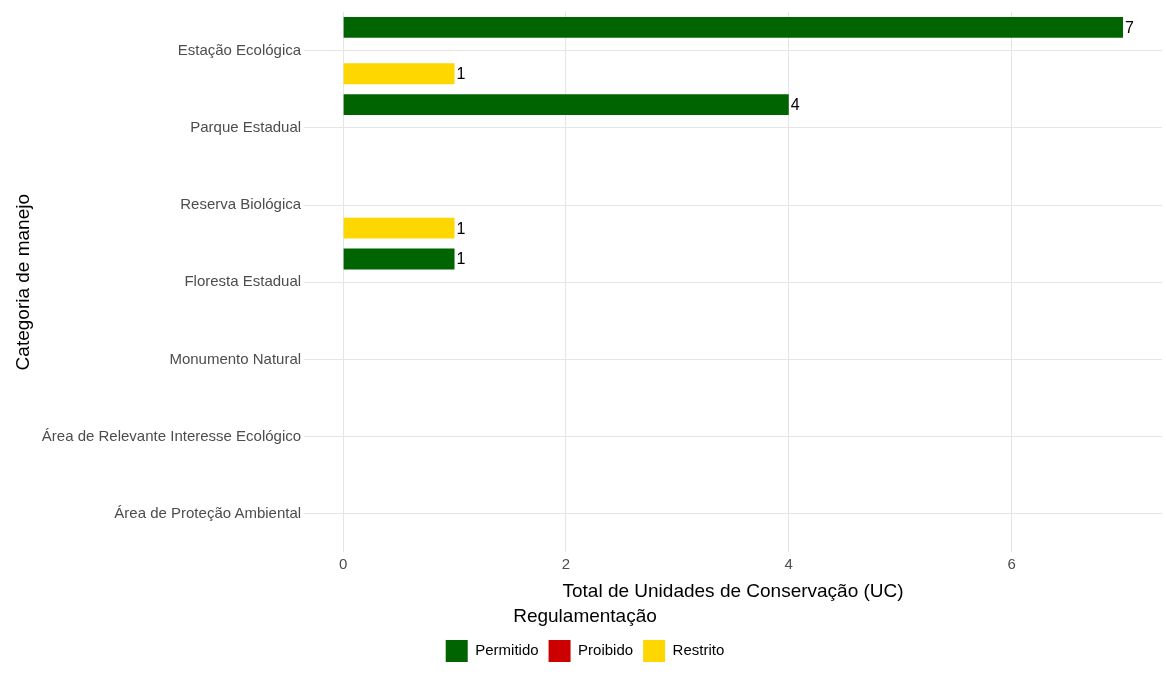 This screenshot has height=682, width=1166. What do you see at coordinates (246, 126) in the screenshot?
I see `y-tick-label: Parque Estadual` at bounding box center [246, 126].